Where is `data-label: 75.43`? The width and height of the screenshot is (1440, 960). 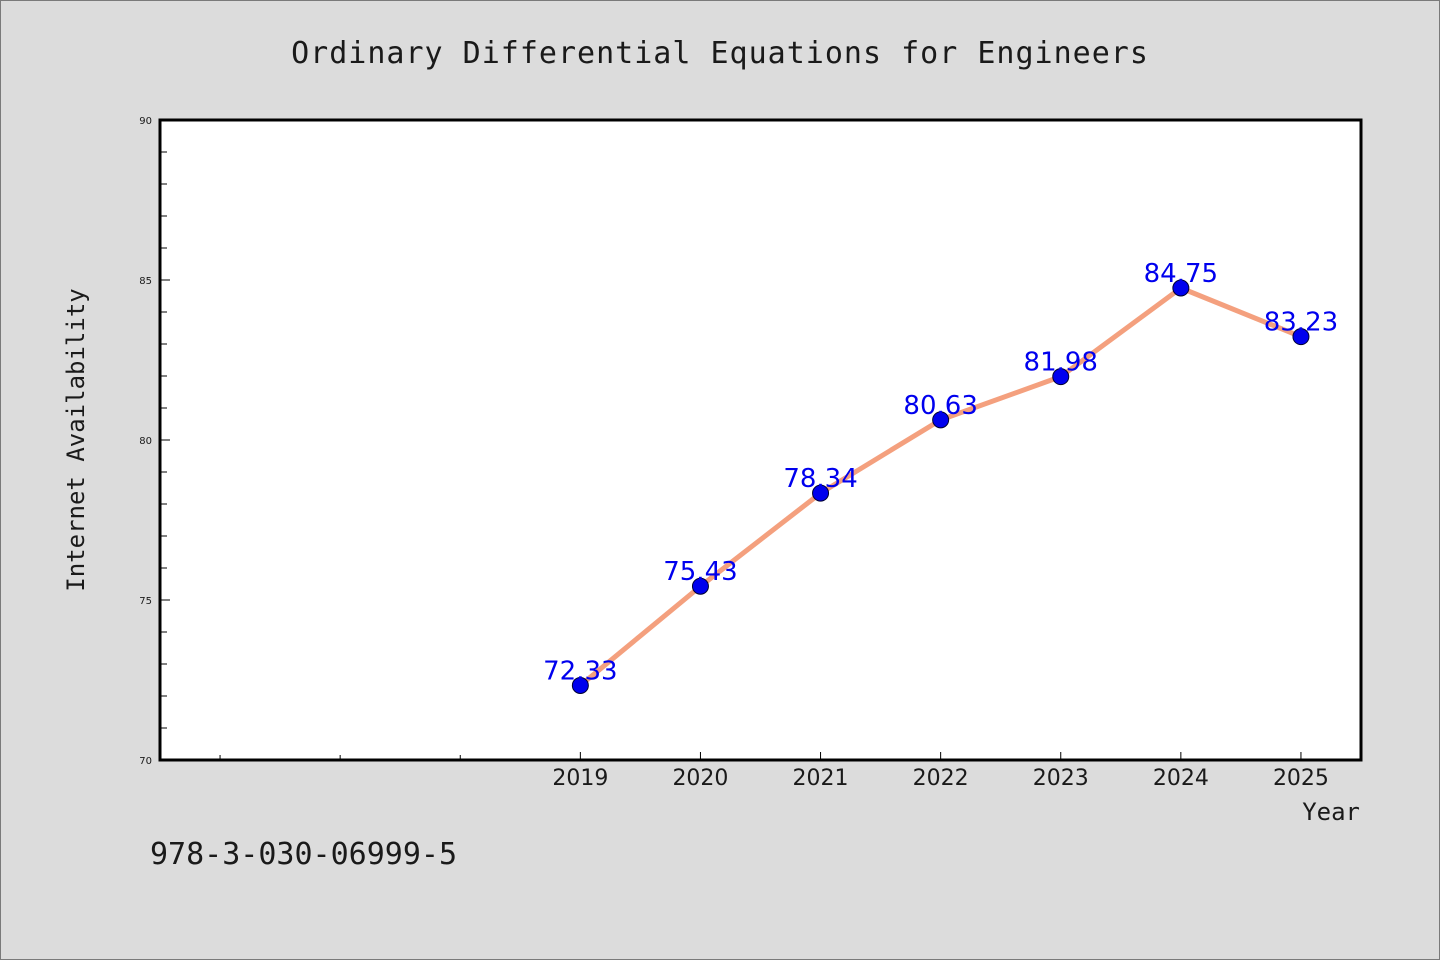 data-label: 75.43 is located at coordinates (700, 572).